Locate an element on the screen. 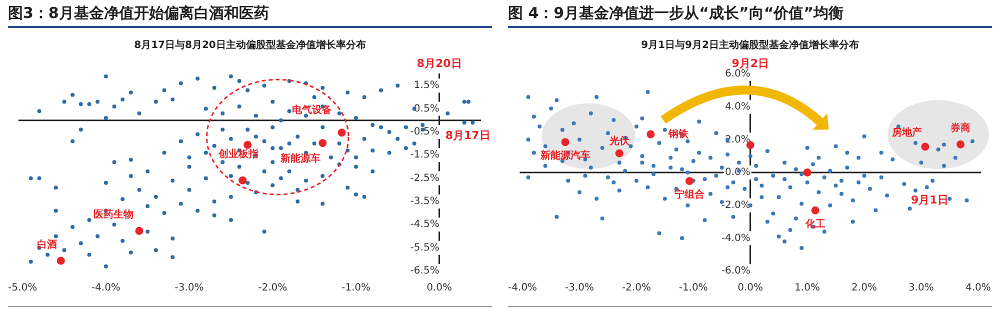 This screenshot has height=333, width=1000. y-tick-label: -0.5% is located at coordinates (425, 132).